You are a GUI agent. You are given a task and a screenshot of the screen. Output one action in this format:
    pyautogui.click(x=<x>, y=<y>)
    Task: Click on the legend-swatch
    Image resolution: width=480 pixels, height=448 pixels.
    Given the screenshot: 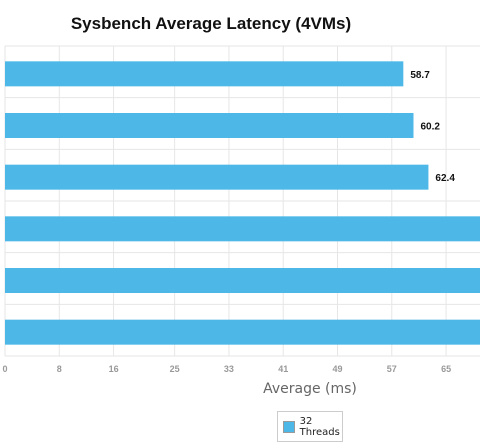 What is the action you would take?
    pyautogui.click(x=289, y=426)
    